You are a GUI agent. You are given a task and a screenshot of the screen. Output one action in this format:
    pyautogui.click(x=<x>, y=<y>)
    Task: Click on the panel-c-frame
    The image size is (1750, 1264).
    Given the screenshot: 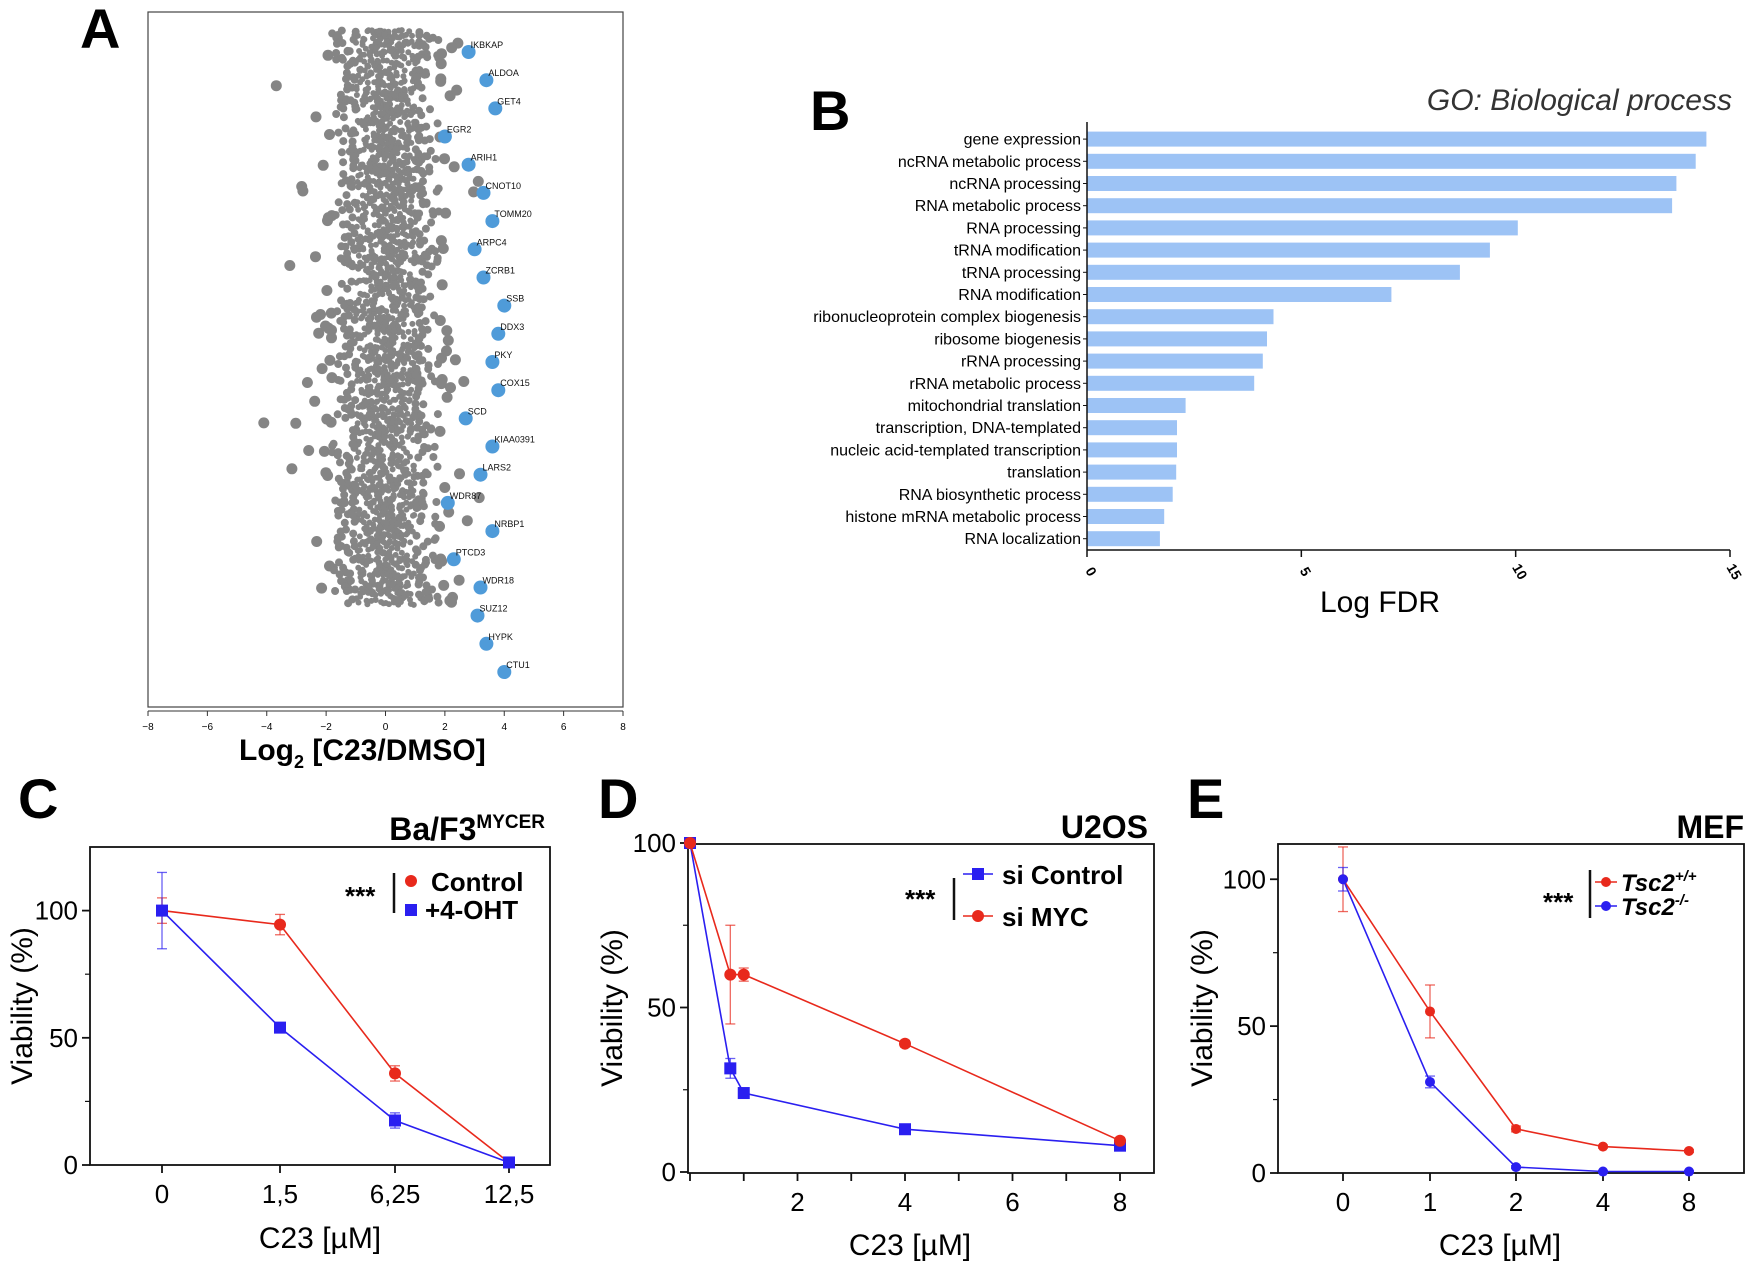 What is the action you would take?
    pyautogui.click(x=320, y=1006)
    